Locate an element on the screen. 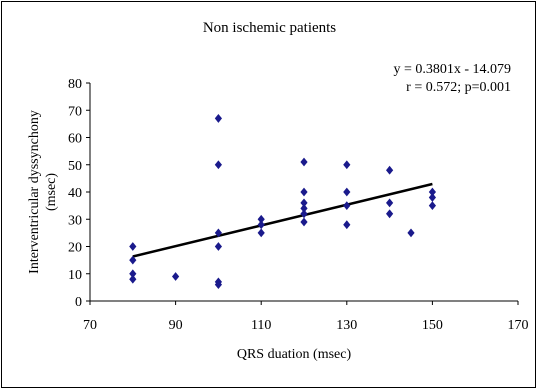 The height and width of the screenshot is (391, 539). y-tick-label: 10 is located at coordinates (75, 275).